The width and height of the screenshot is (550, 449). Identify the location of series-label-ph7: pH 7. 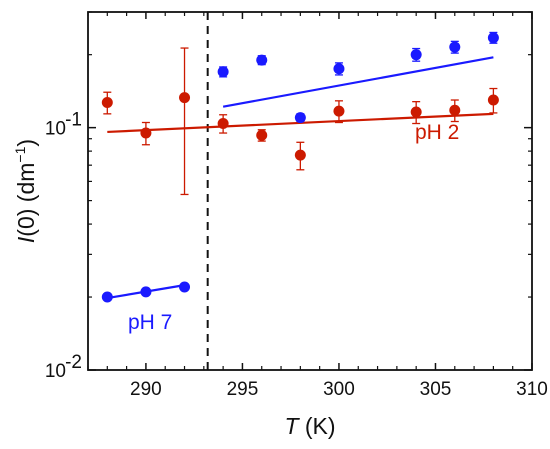
(150, 322).